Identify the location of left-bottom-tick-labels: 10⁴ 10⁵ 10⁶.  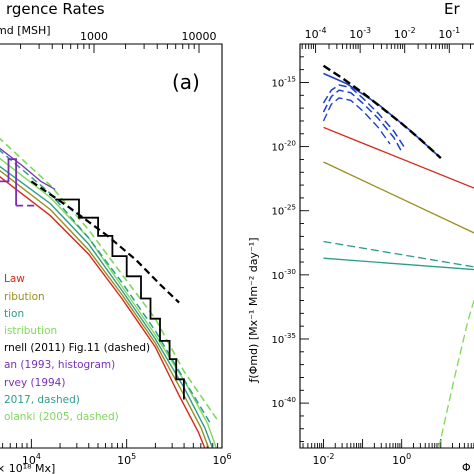
(127, 459).